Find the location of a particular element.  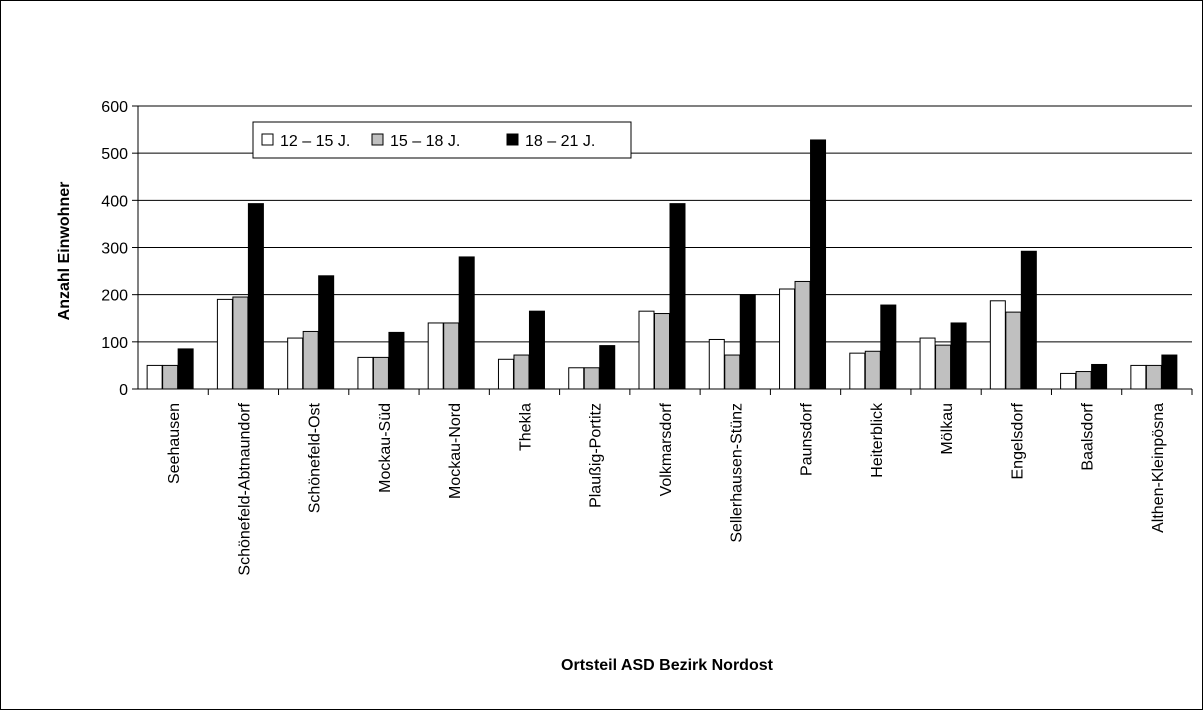

y-tick-label: 200 is located at coordinates (114, 296).